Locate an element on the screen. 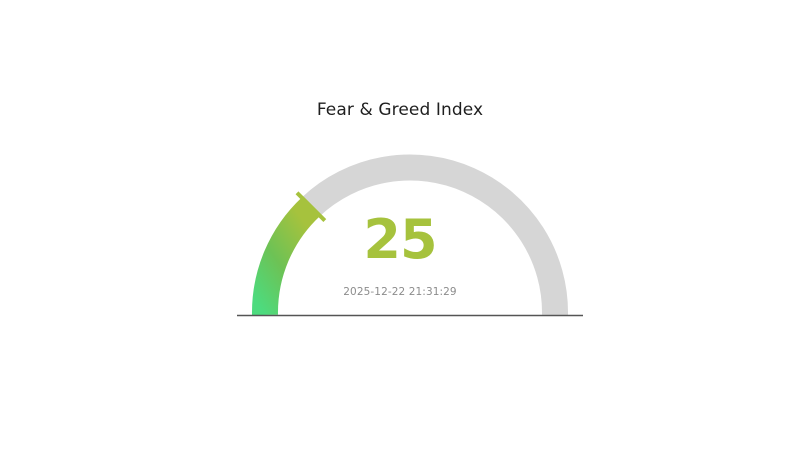  gauge-timestamp: 2025-12-22 21:31:29 is located at coordinates (400, 292).